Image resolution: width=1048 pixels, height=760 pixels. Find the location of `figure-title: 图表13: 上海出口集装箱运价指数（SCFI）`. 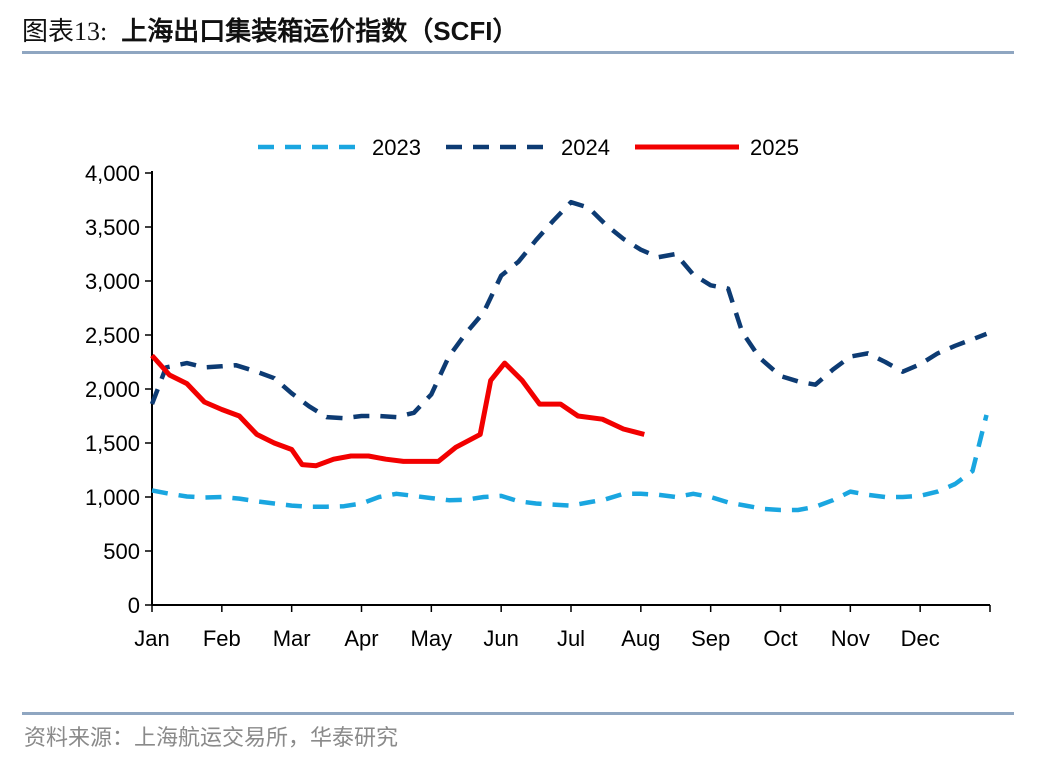

figure-title: 图表13: 上海出口集装箱运价指数（SCFI） is located at coordinates (270, 31).